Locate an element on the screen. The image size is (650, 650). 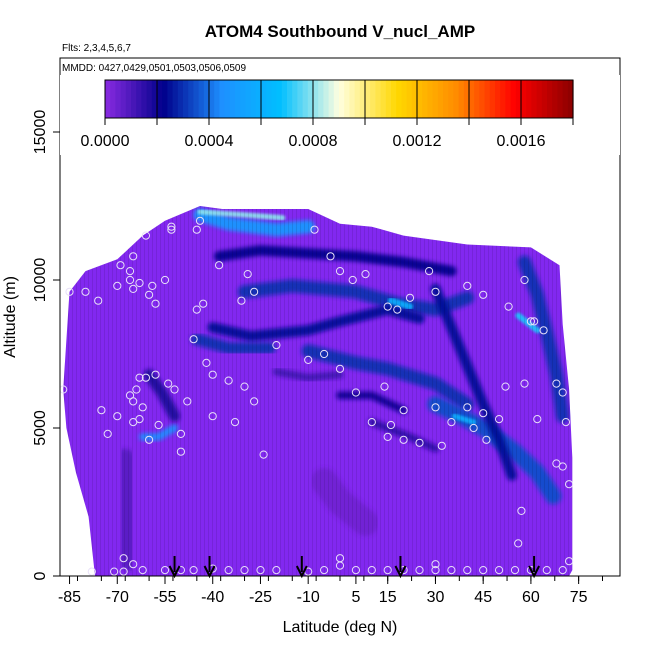
x-tick-label: -55 is located at coordinates (164, 597).